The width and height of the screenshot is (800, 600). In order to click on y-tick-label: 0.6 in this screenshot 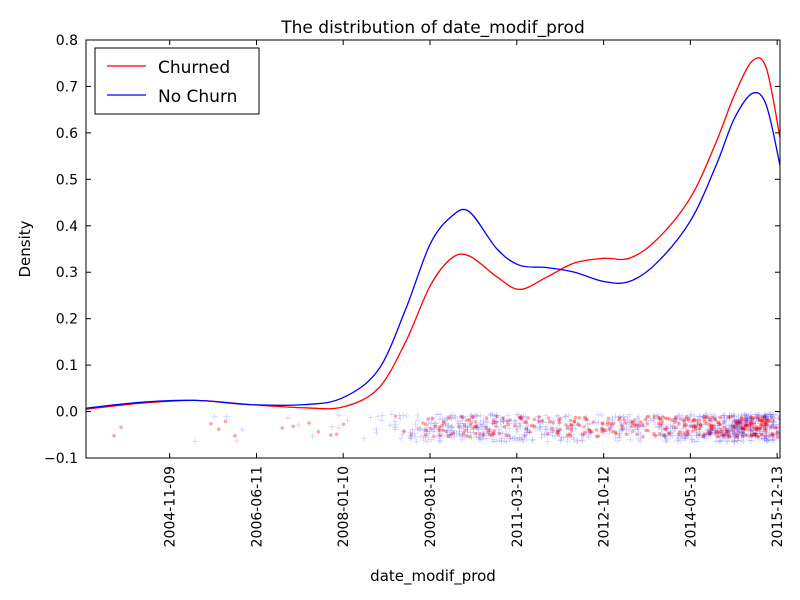, I will do `click(67, 134)`.